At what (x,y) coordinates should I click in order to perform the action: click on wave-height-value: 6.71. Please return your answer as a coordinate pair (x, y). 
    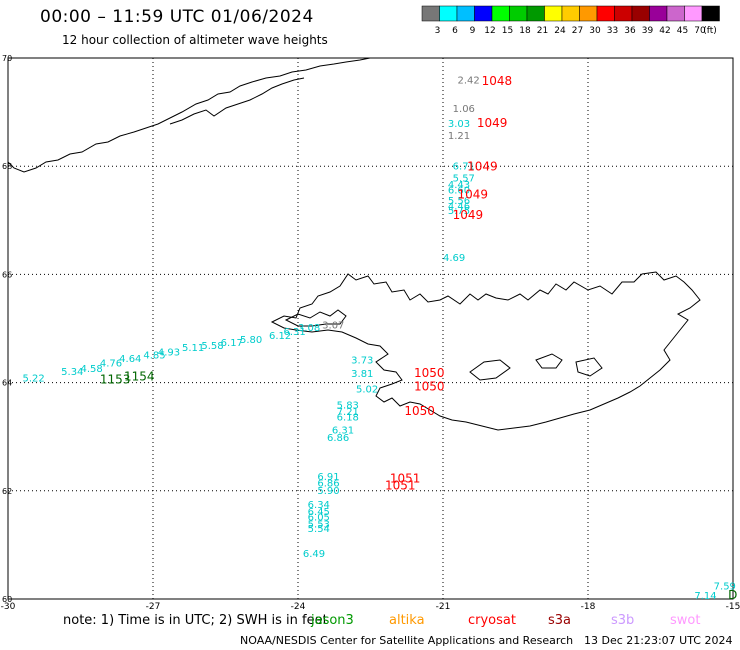
    Looking at the image, I should click on (464, 166).